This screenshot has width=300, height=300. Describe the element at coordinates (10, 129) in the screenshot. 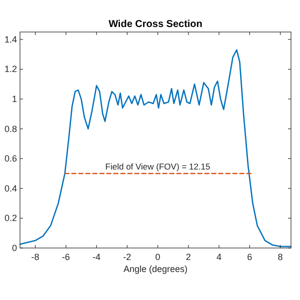

I see `y-tick-label: 0.8` at that location.